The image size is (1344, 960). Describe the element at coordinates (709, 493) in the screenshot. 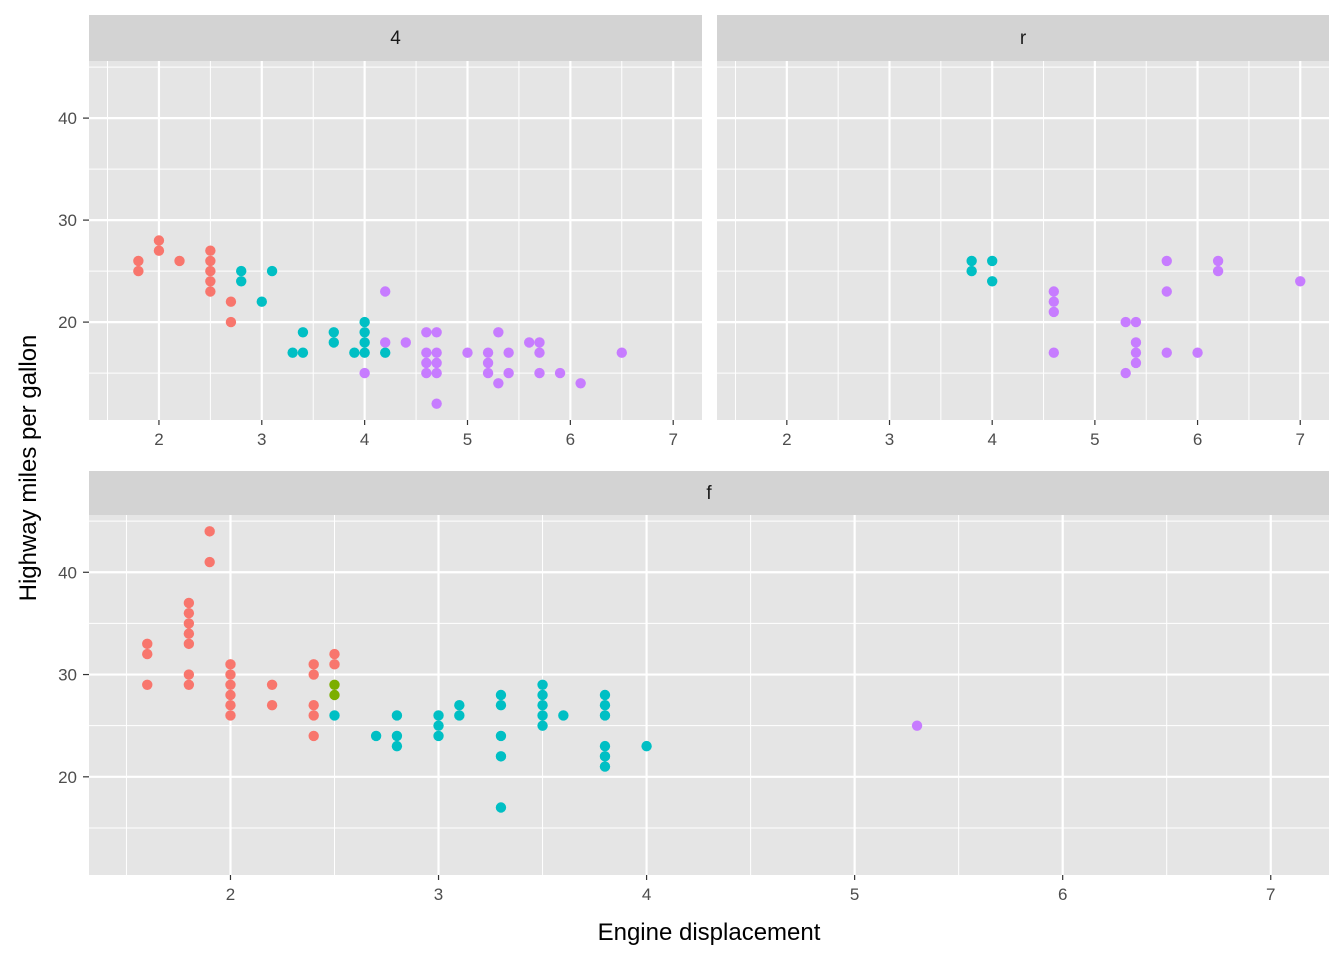

I see `strip-label: f` at that location.